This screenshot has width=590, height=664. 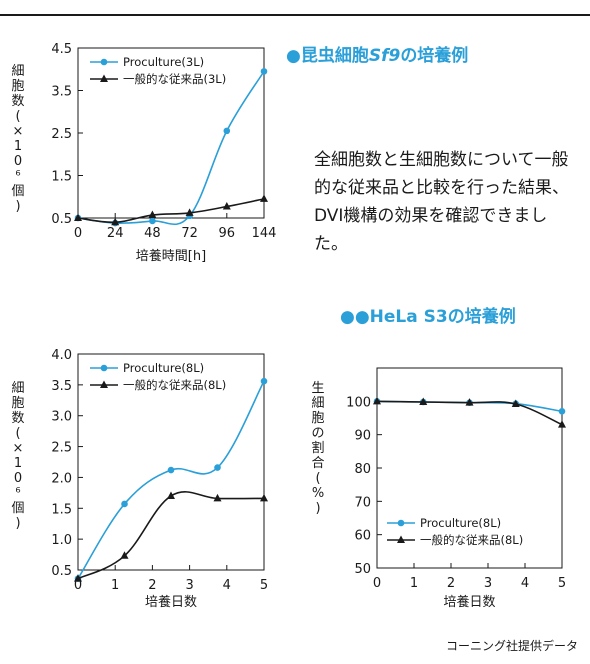 I want to click on y-tick-label: 3.0, so click(x=61, y=417).